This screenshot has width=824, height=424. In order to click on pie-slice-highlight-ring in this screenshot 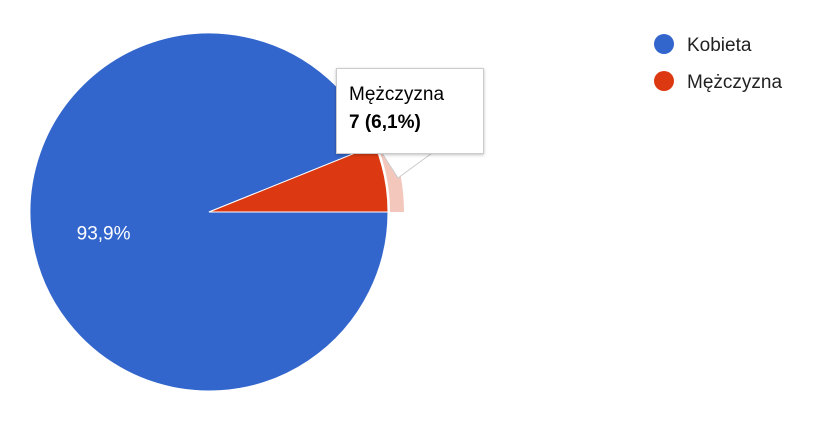, I will do `click(390, 175)`.